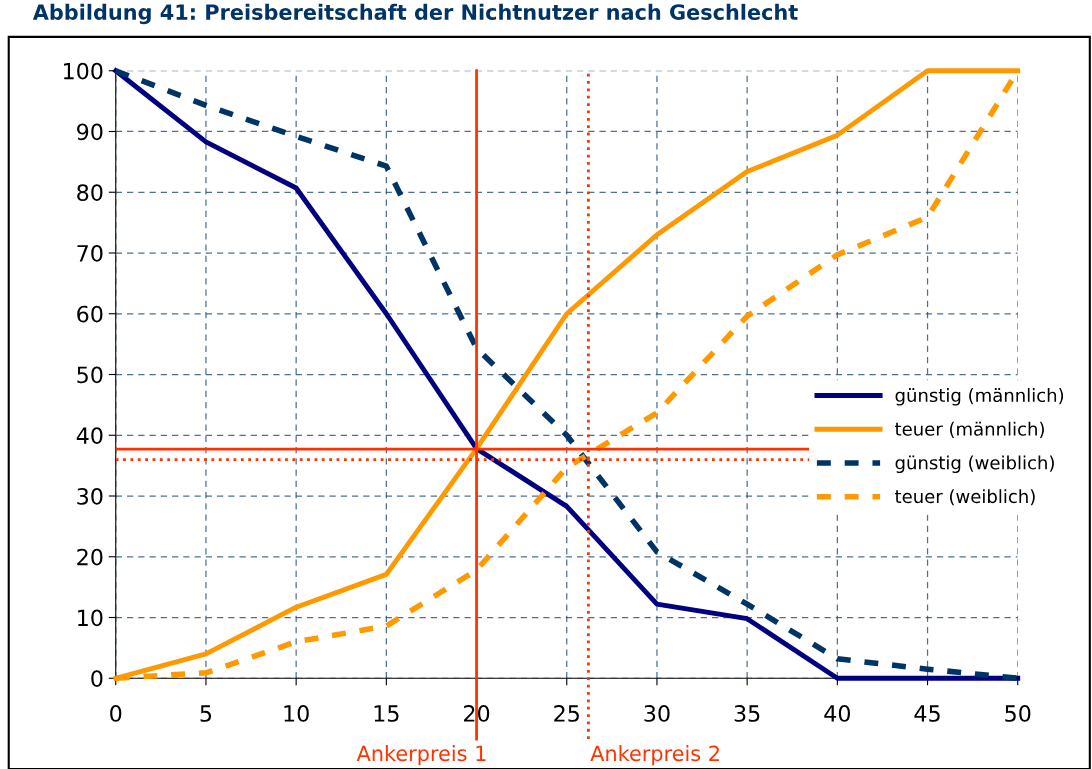 The width and height of the screenshot is (1092, 769). What do you see at coordinates (90, 618) in the screenshot?
I see `y-tick-label: 10` at bounding box center [90, 618].